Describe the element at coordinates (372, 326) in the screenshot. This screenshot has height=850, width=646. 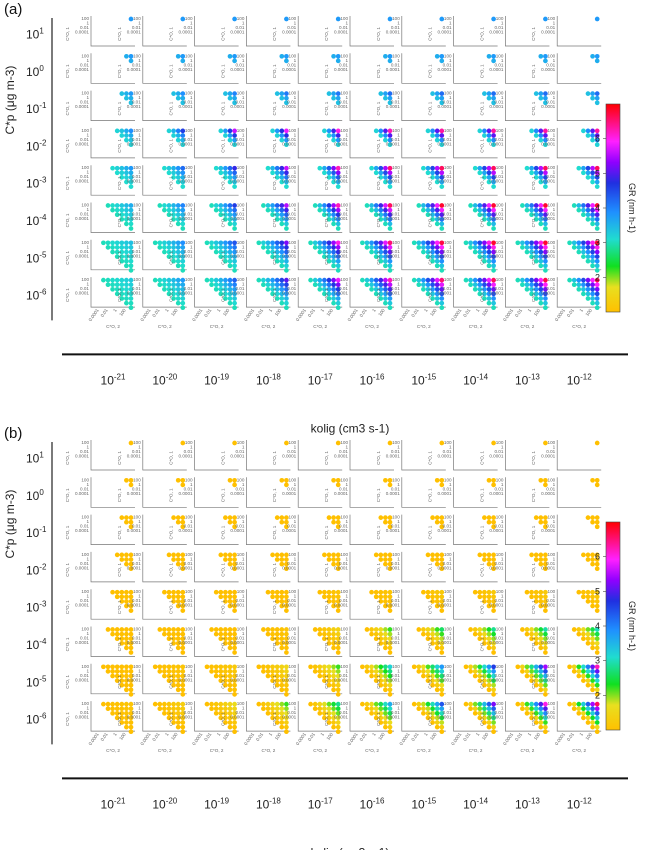
I see `inner-xlabel: C*O, 2` at that location.